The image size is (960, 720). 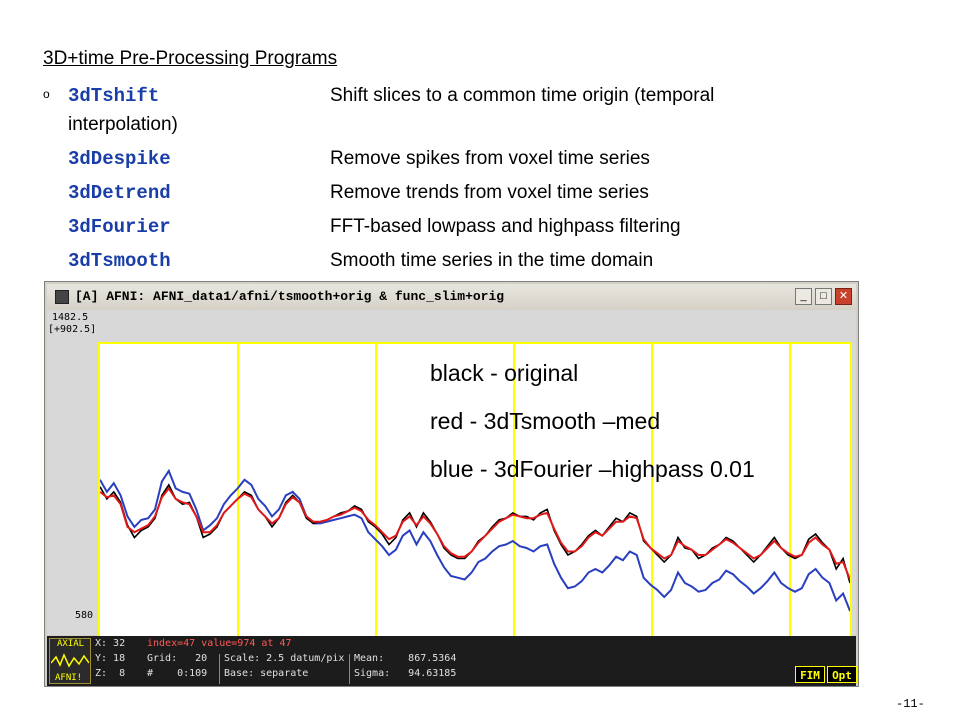 What do you see at coordinates (489, 192) in the screenshot?
I see `program-description: Remove trends from voxel time series` at bounding box center [489, 192].